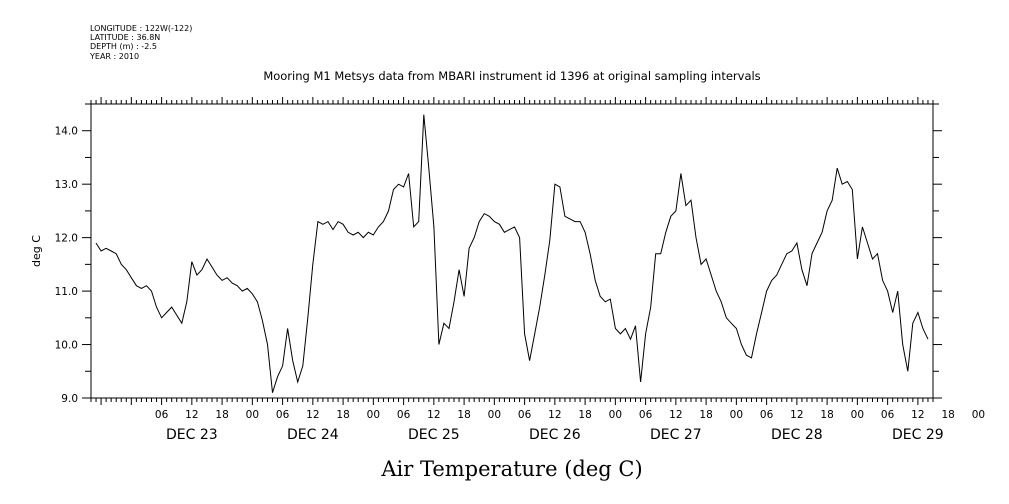 This screenshot has height=504, width=1009. I want to click on day-label: DEC 27, so click(676, 435).